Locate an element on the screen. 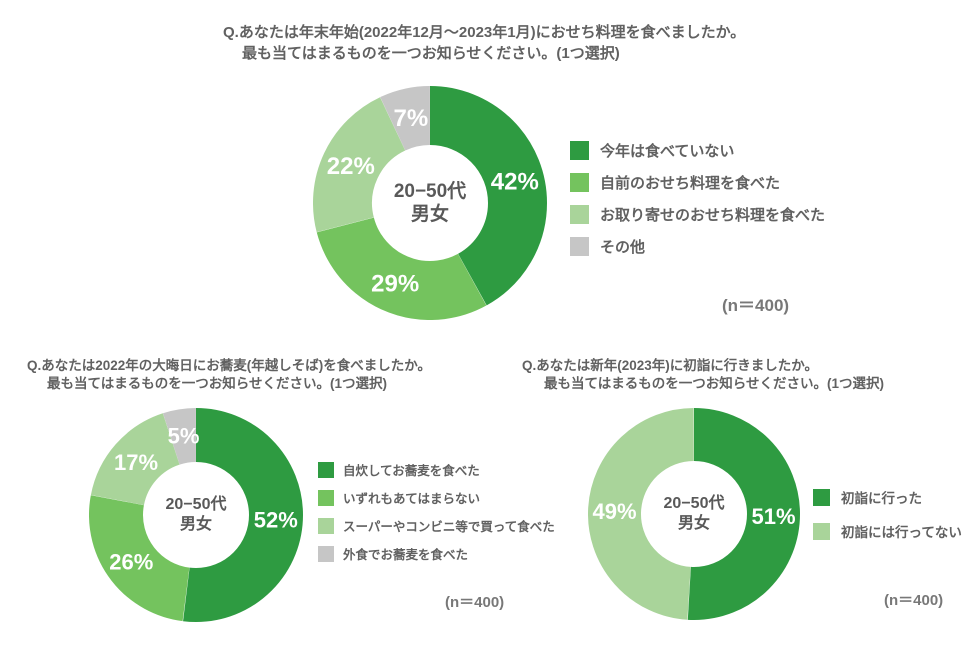 This screenshot has width=973, height=645. legend-label: 今年は食べていない is located at coordinates (667, 151).